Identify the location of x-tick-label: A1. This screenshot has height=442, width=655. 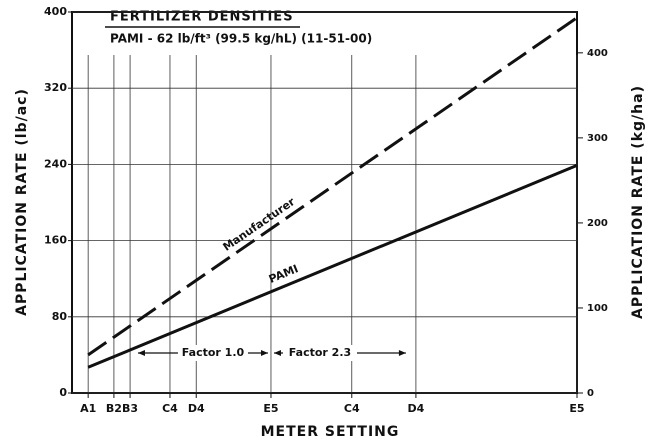
(88, 408).